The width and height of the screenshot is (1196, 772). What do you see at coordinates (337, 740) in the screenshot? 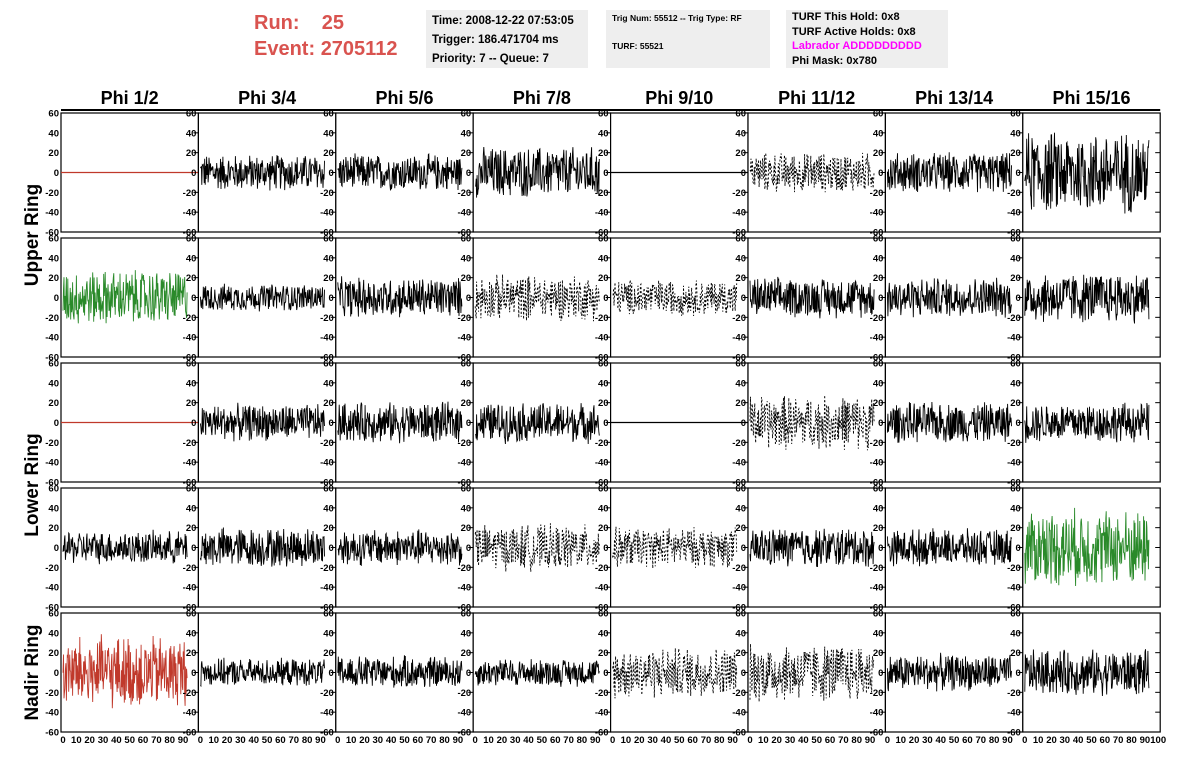
I see `x-tick-label: 0` at bounding box center [337, 740].